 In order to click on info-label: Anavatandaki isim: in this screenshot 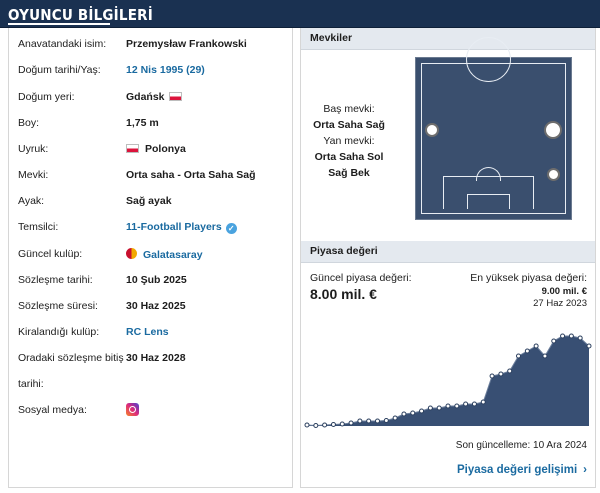, I will do `click(62, 44)`.